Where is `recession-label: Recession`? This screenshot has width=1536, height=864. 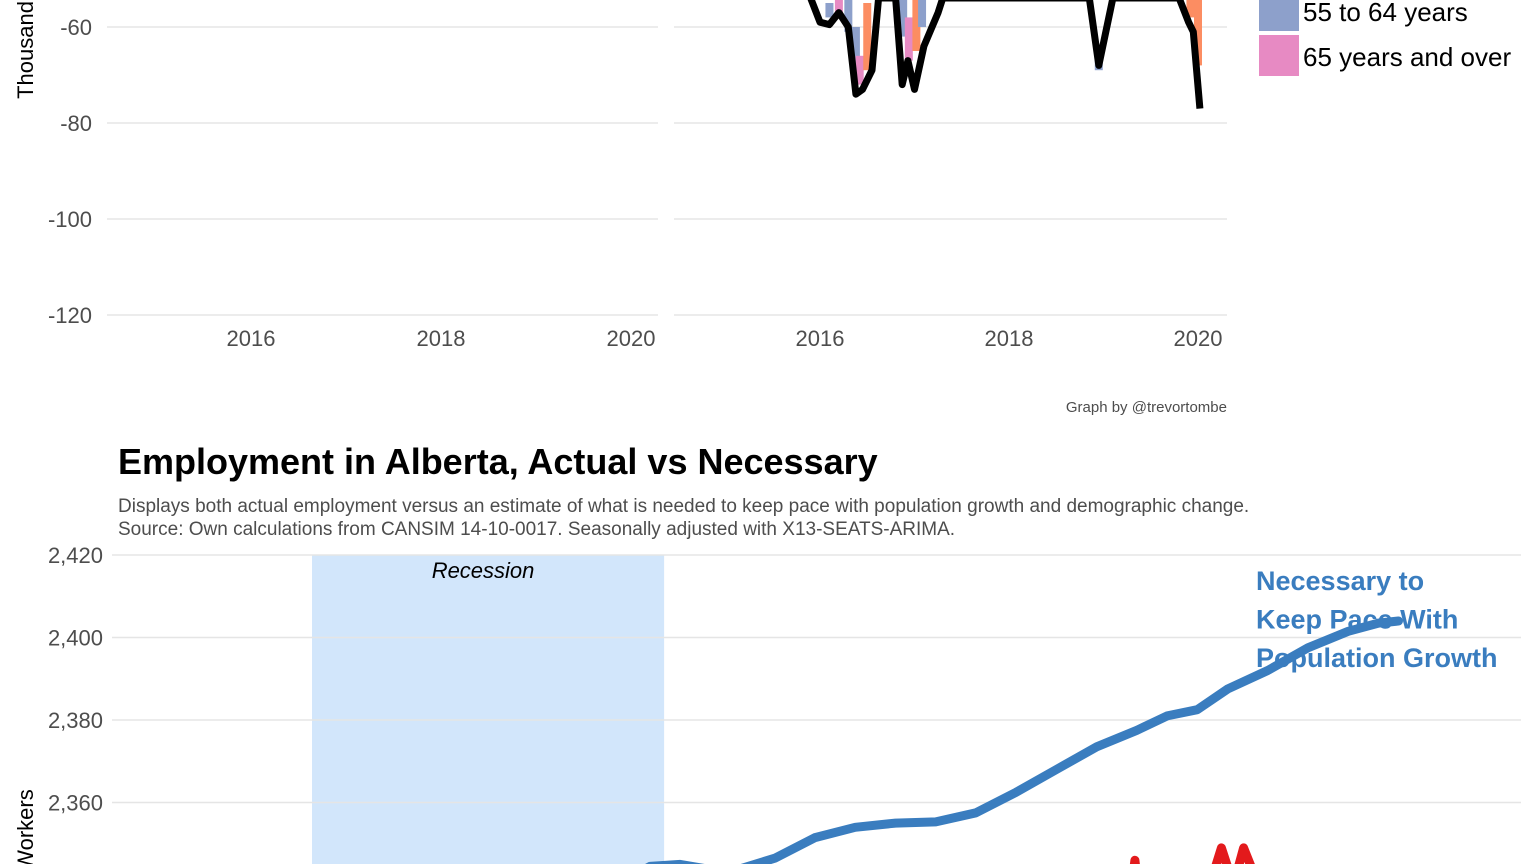
recession-label: Recession is located at coordinates (483, 570).